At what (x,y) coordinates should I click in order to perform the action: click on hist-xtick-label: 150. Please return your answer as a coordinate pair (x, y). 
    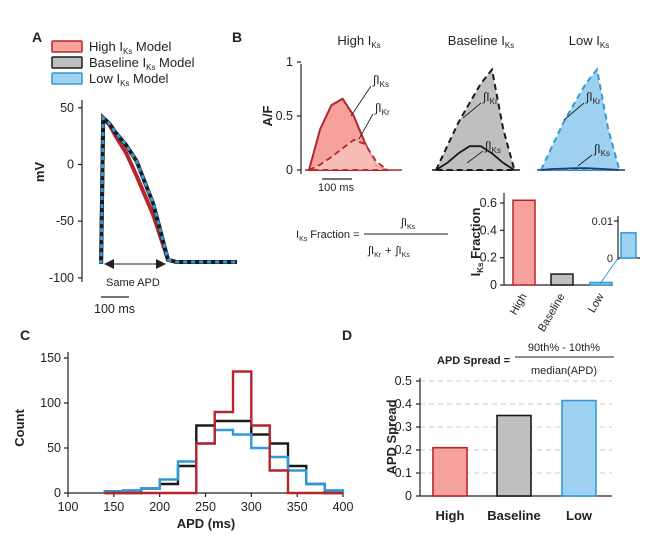
    Looking at the image, I should click on (113, 507).